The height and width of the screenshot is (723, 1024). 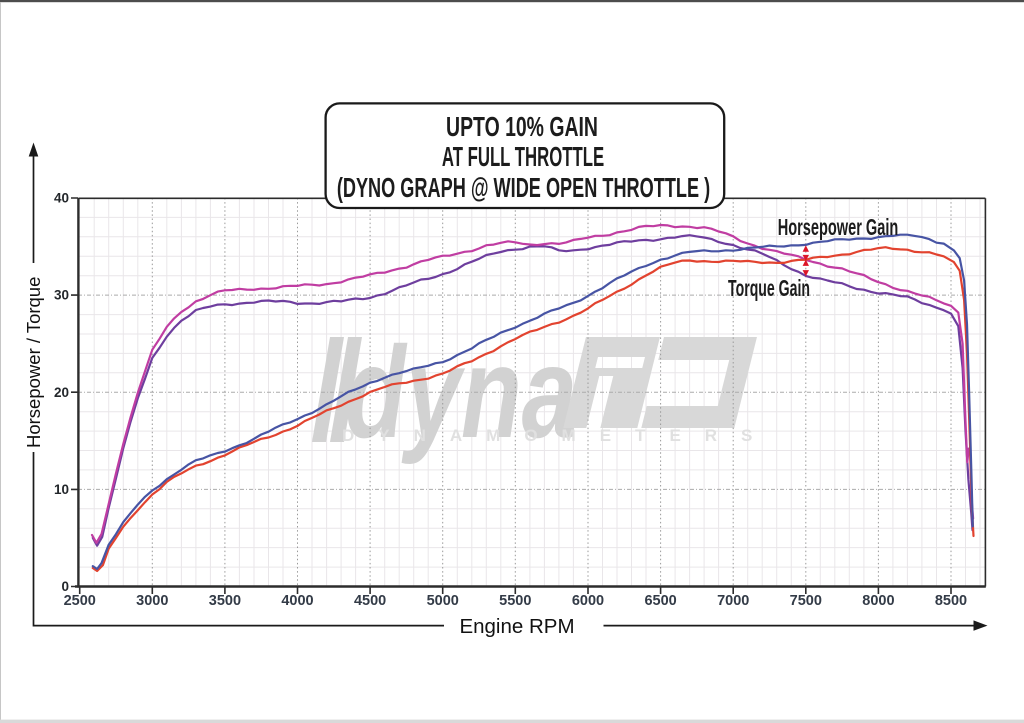 What do you see at coordinates (522, 127) in the screenshot?
I see `svg-text: UPTO 10% GAIN` at bounding box center [522, 127].